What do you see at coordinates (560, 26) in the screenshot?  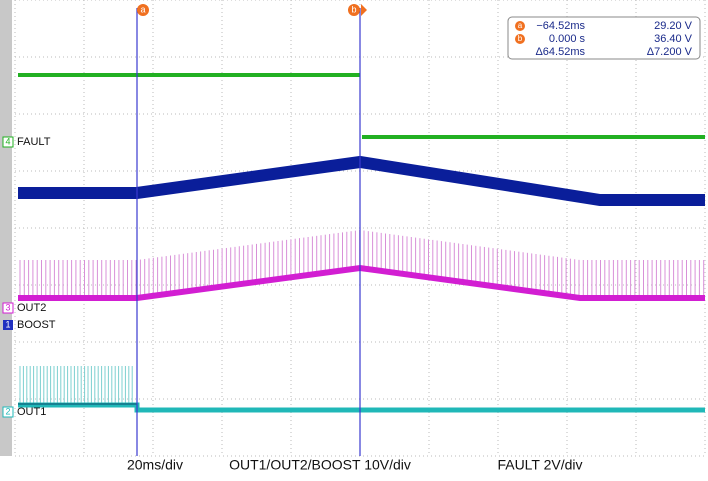 I see `readout-a-time: −64.52ms` at bounding box center [560, 26].